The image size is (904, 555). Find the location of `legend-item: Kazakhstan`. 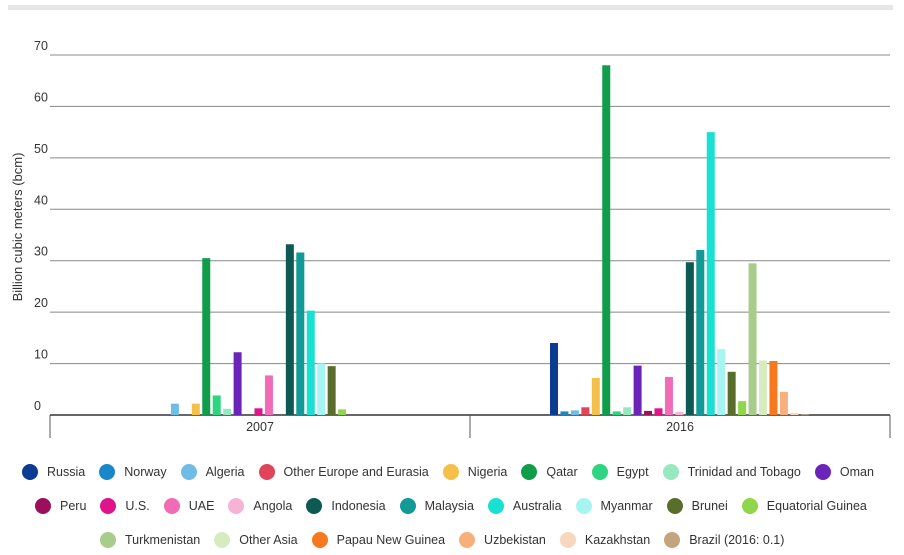

legend-item: Kazakhstan is located at coordinates (605, 540).